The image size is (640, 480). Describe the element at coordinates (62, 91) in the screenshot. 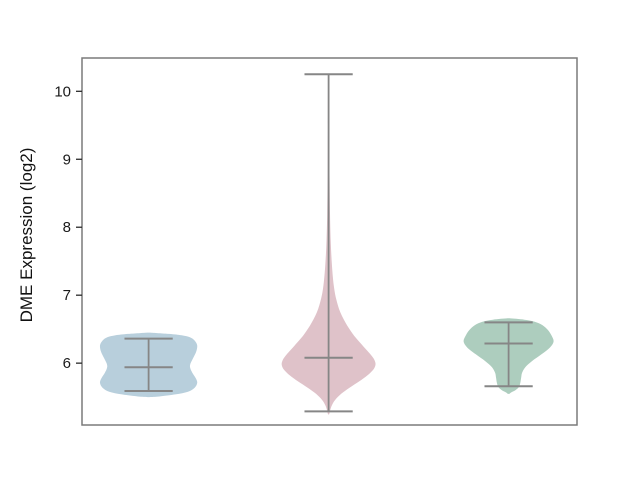

I see `y-tick-label: 10` at that location.